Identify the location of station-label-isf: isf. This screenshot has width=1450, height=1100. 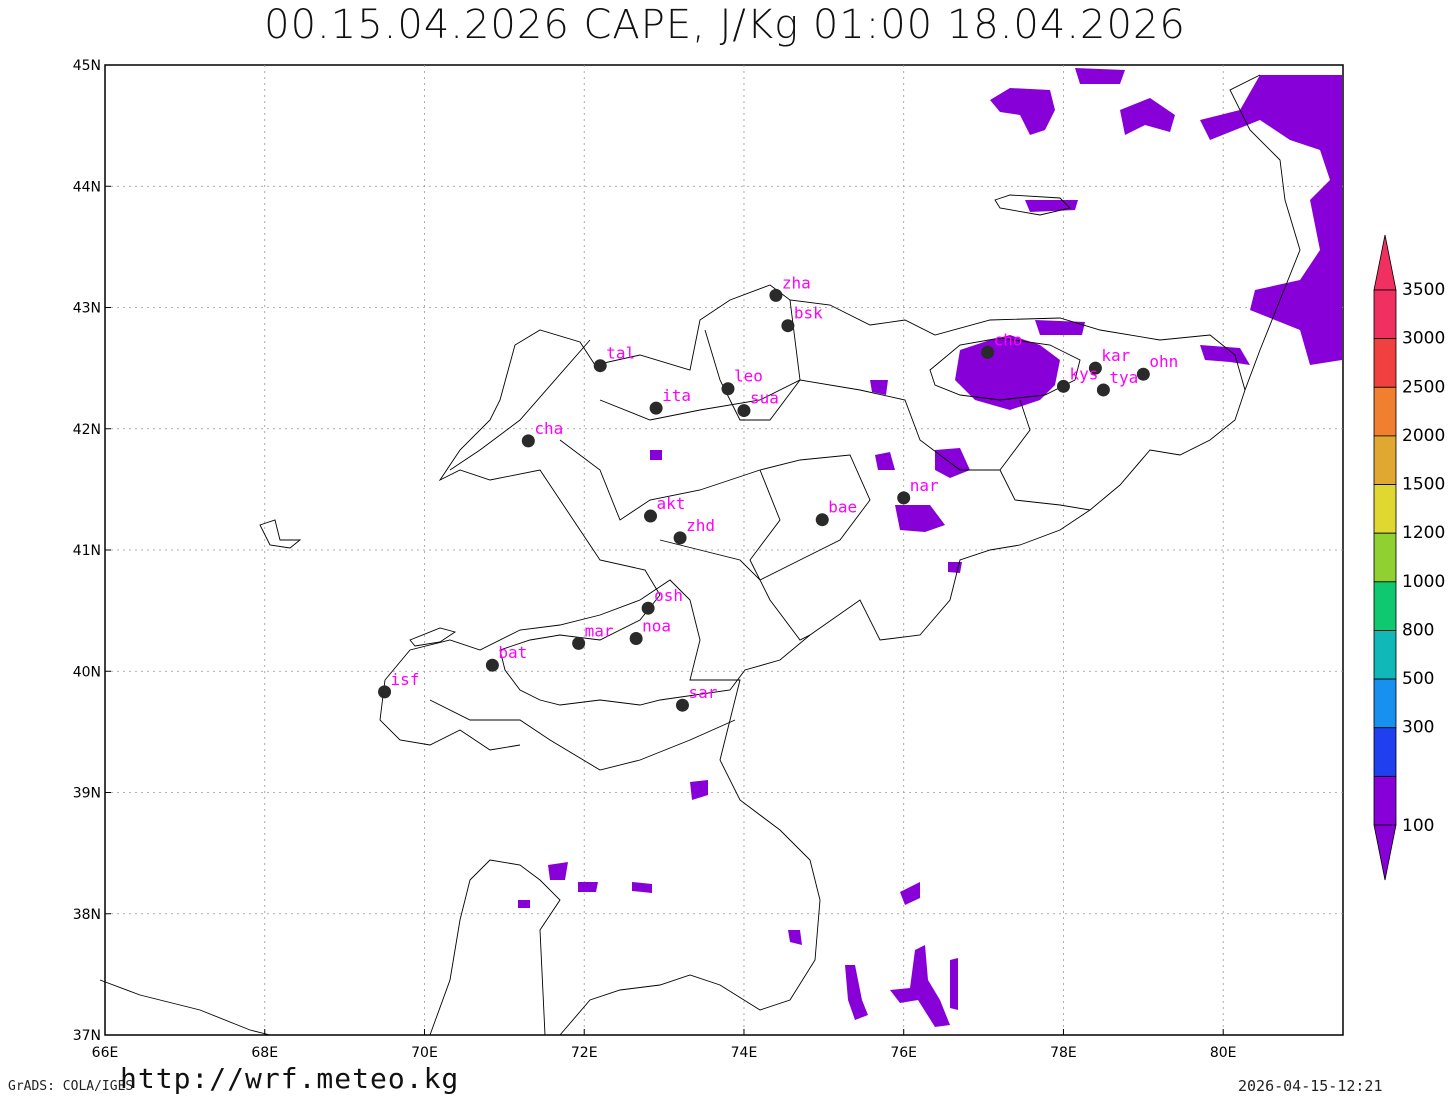
(405, 679).